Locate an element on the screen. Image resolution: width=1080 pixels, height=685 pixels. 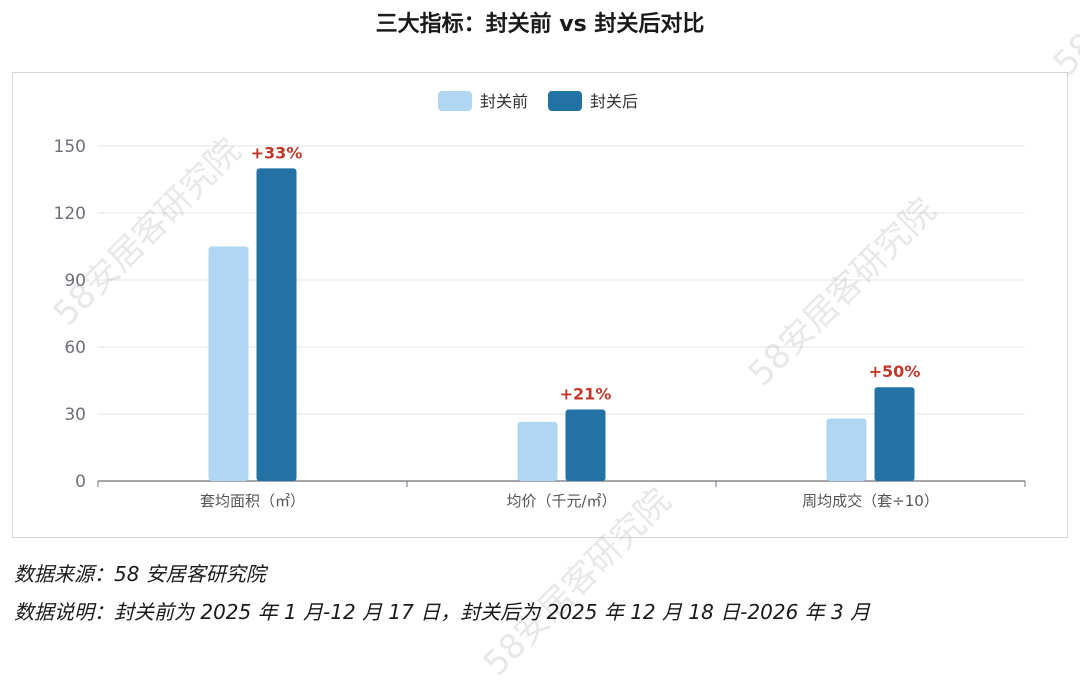
y-tick-label: 120 is located at coordinates (70, 214).